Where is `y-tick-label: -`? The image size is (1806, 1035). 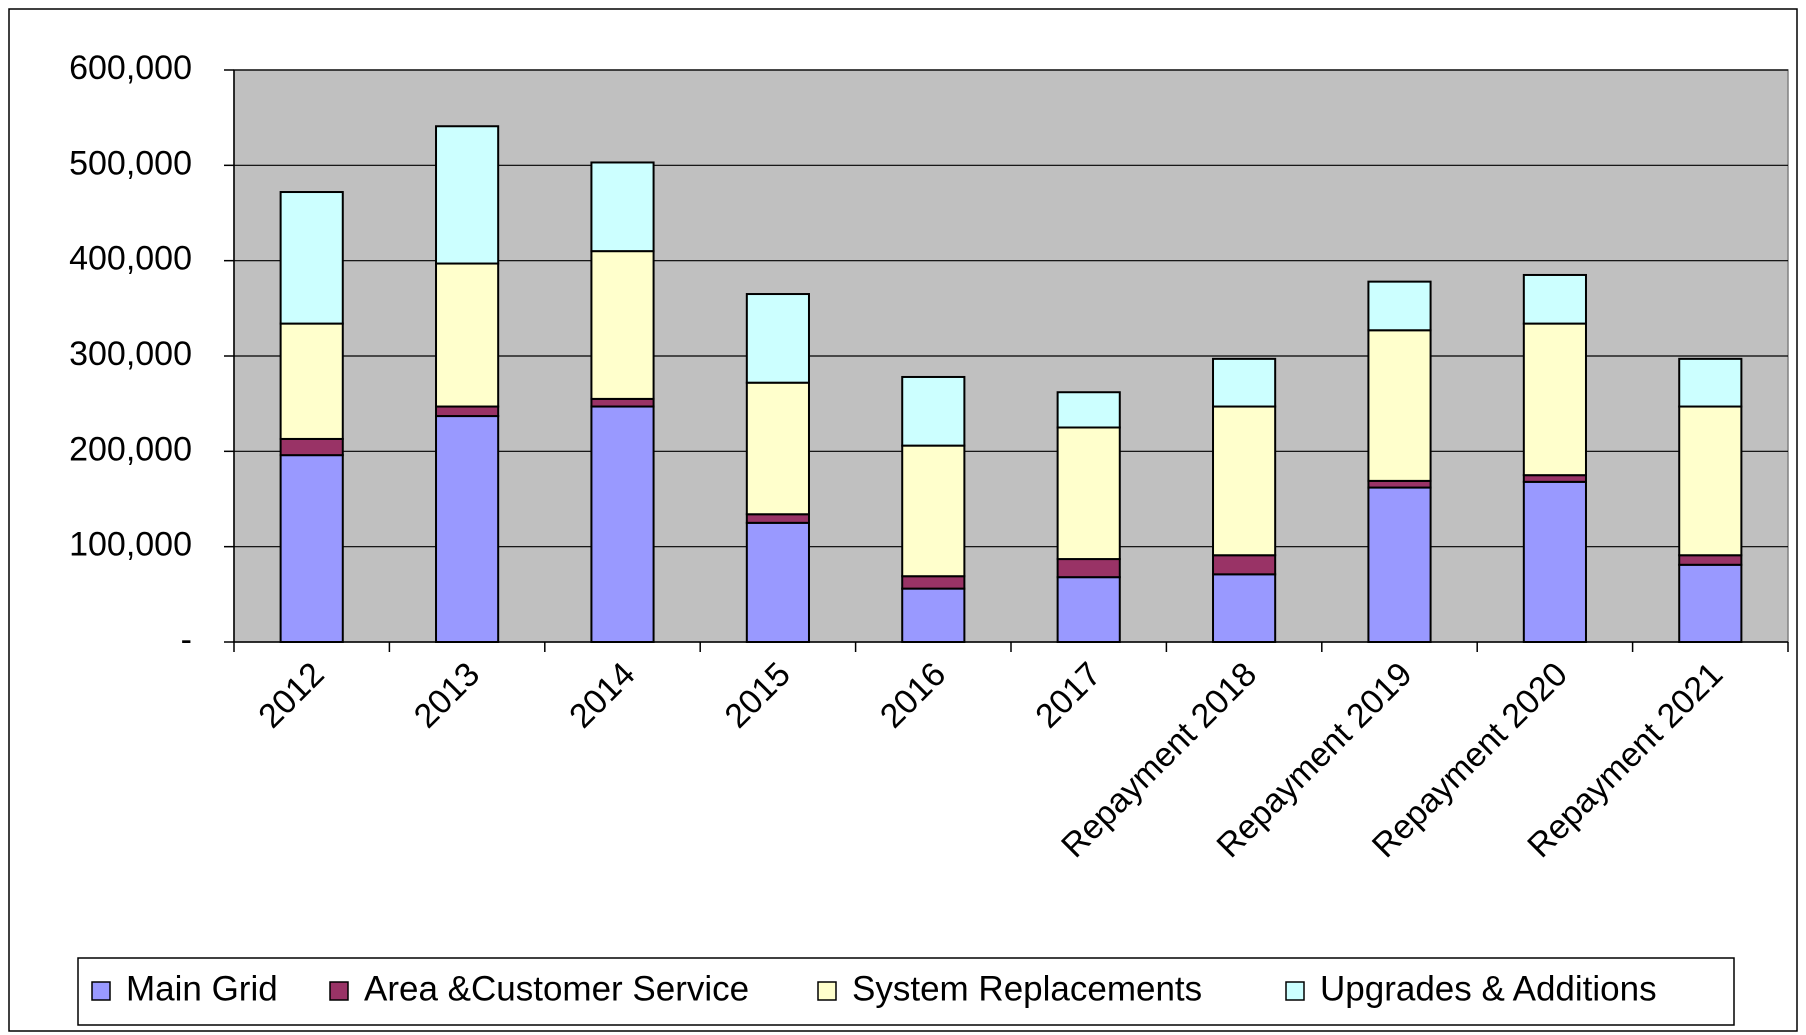
y-tick-label: - is located at coordinates (186, 640).